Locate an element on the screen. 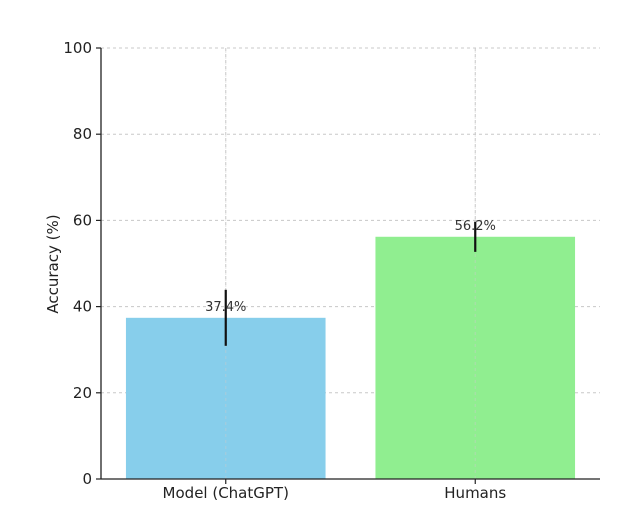 This screenshot has width=641, height=521. y-tick-label: 100 is located at coordinates (77, 48).